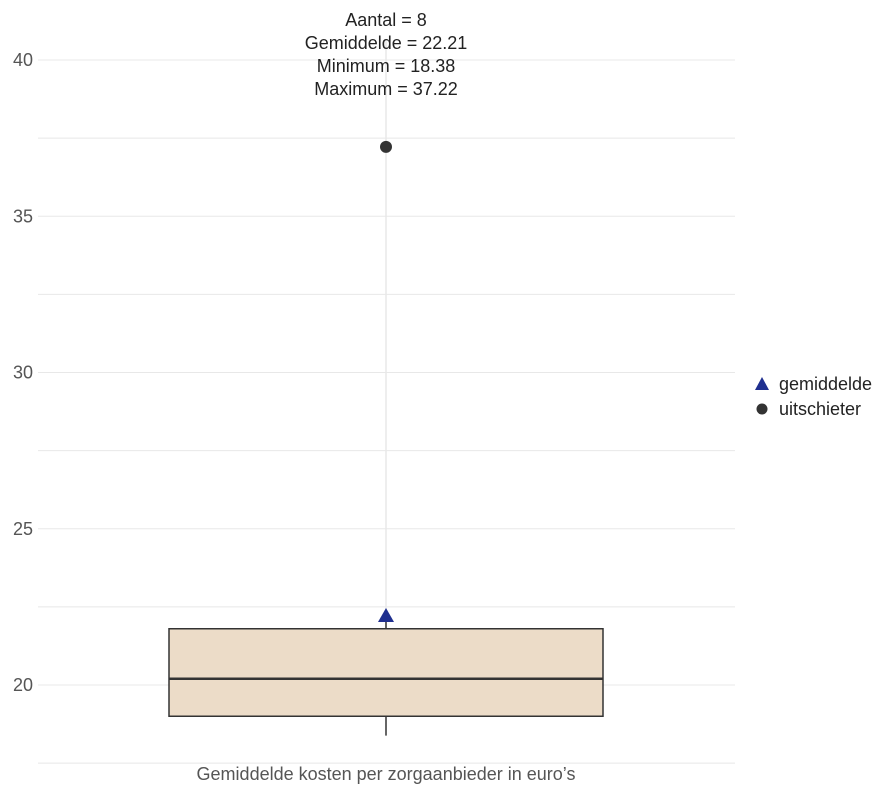  I want to click on legend-circle-marker, so click(762, 409).